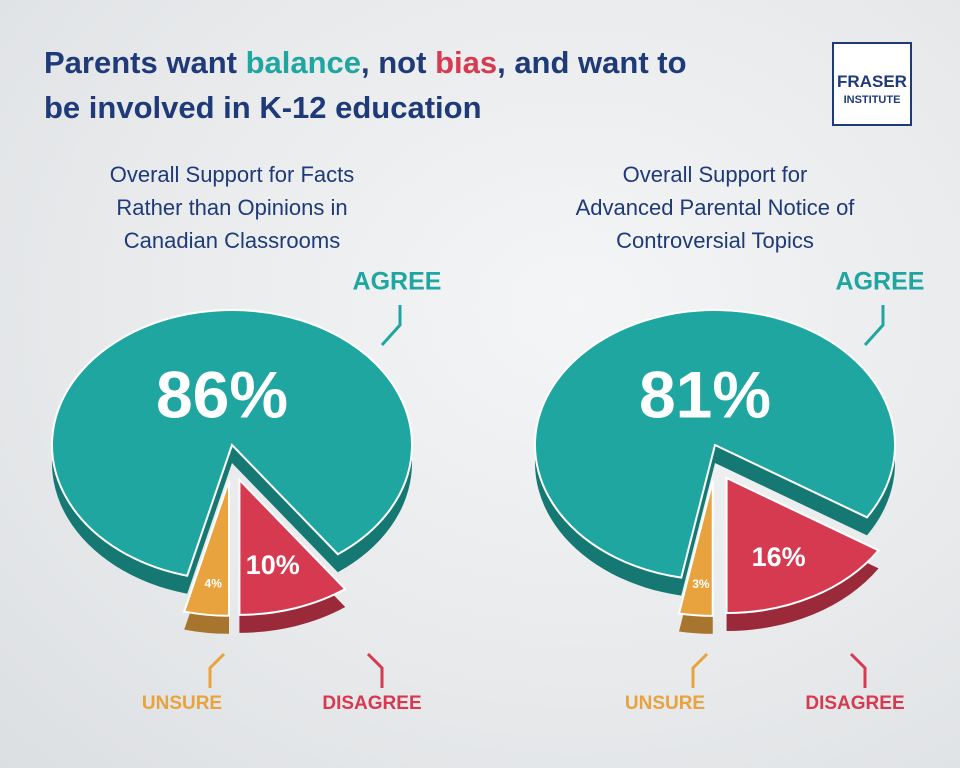 The width and height of the screenshot is (960, 768). Describe the element at coordinates (872, 100) in the screenshot. I see `logo-text: INSTITUTE` at that location.